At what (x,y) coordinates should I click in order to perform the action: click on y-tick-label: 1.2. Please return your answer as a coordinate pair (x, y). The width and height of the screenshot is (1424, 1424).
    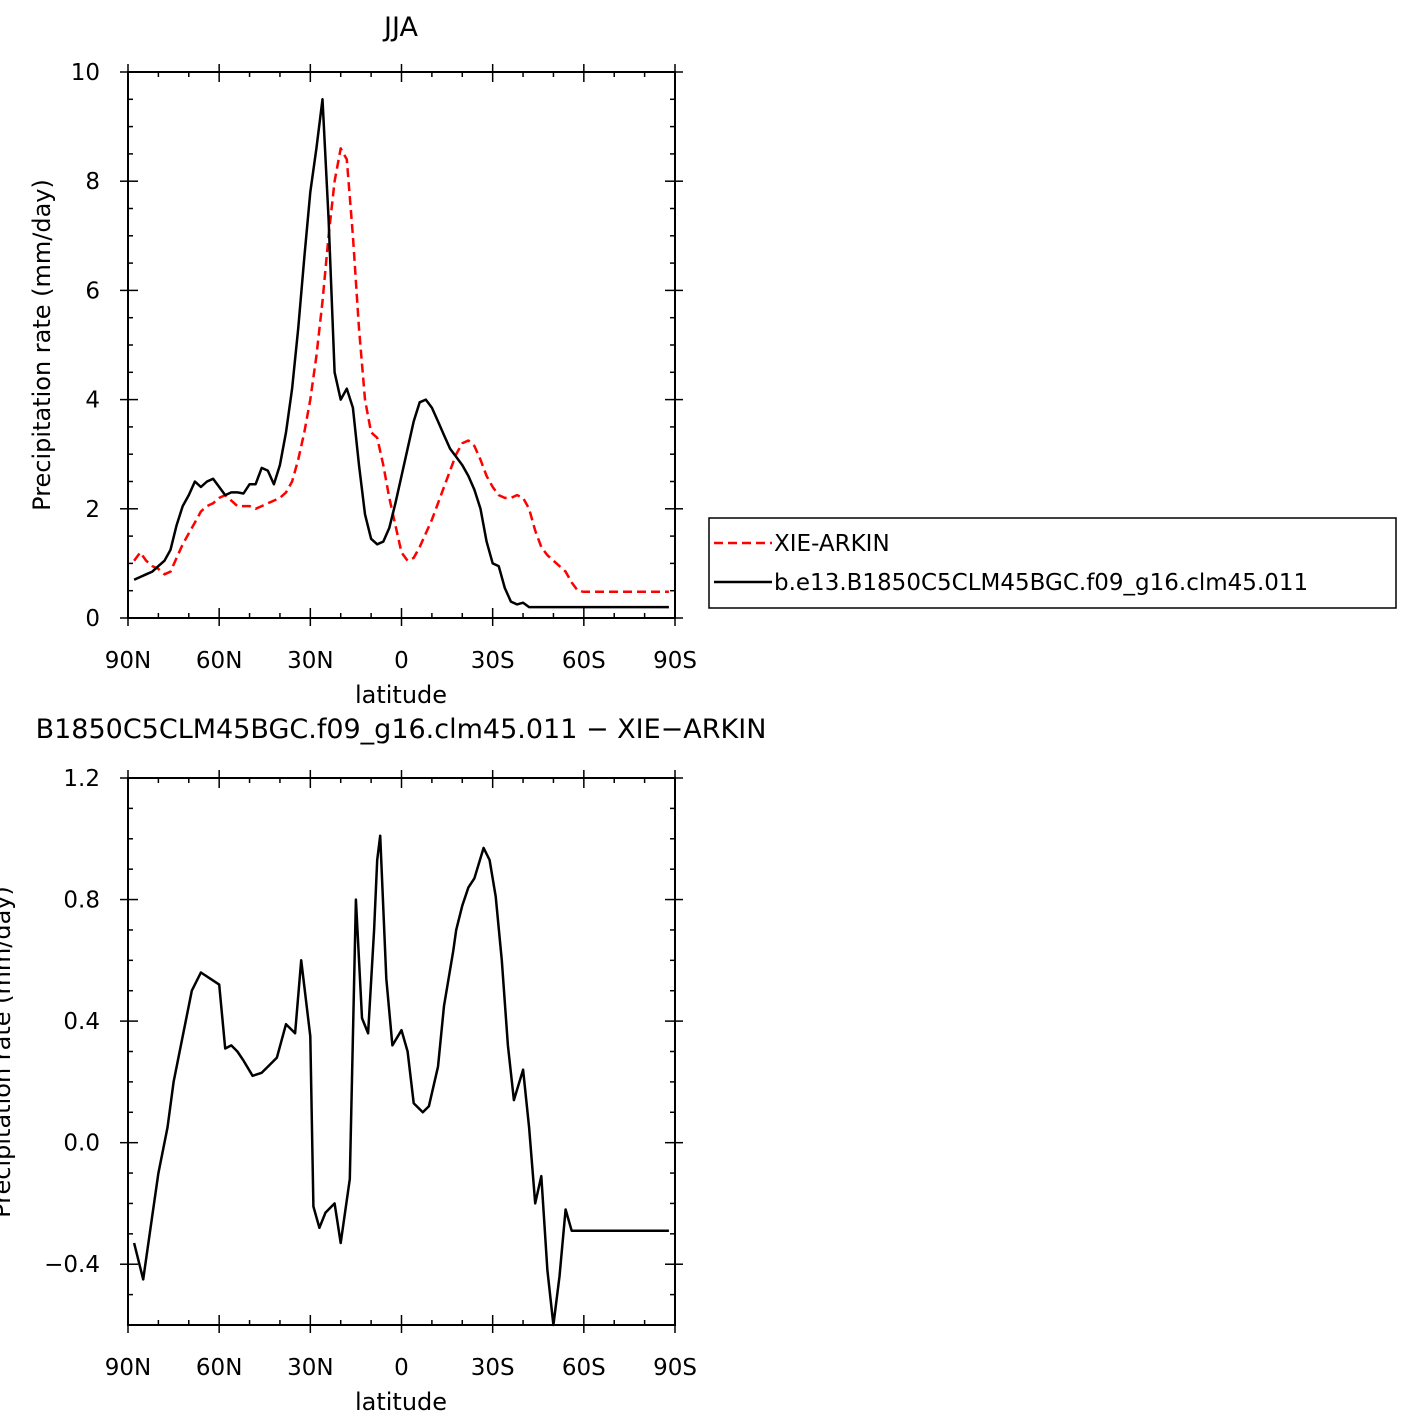
    Looking at the image, I should click on (81, 779).